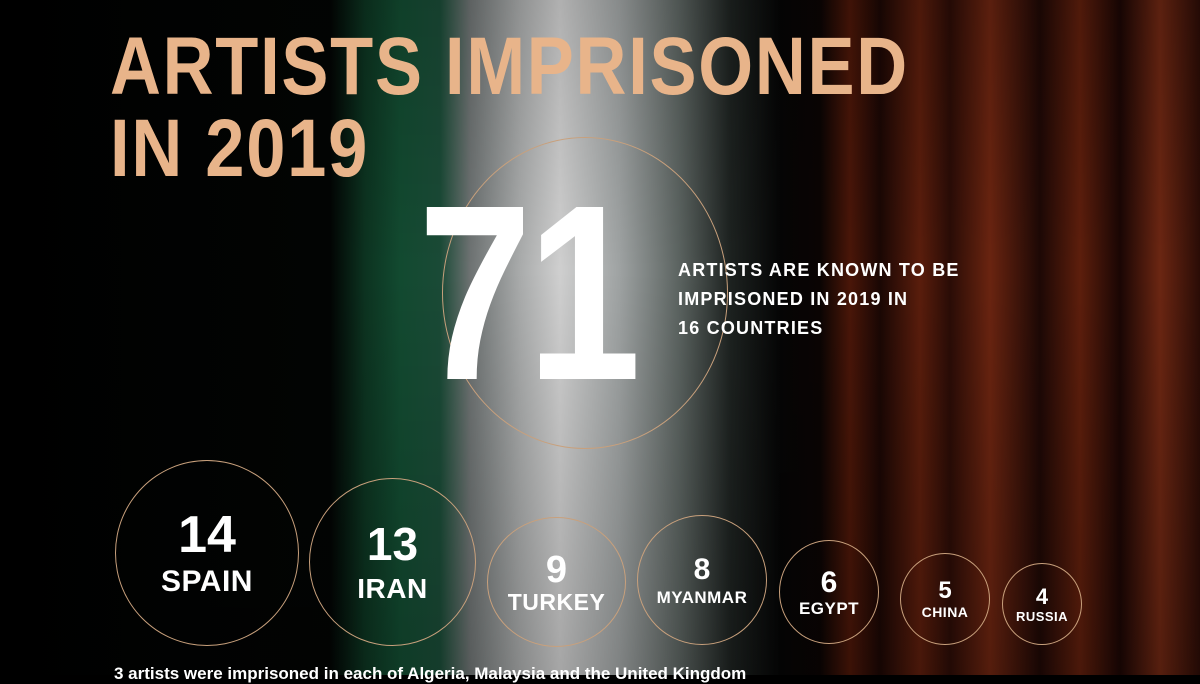 The width and height of the screenshot is (1200, 684). I want to click on country-bubble-myanmar: 8 MYANMAR, so click(702, 580).